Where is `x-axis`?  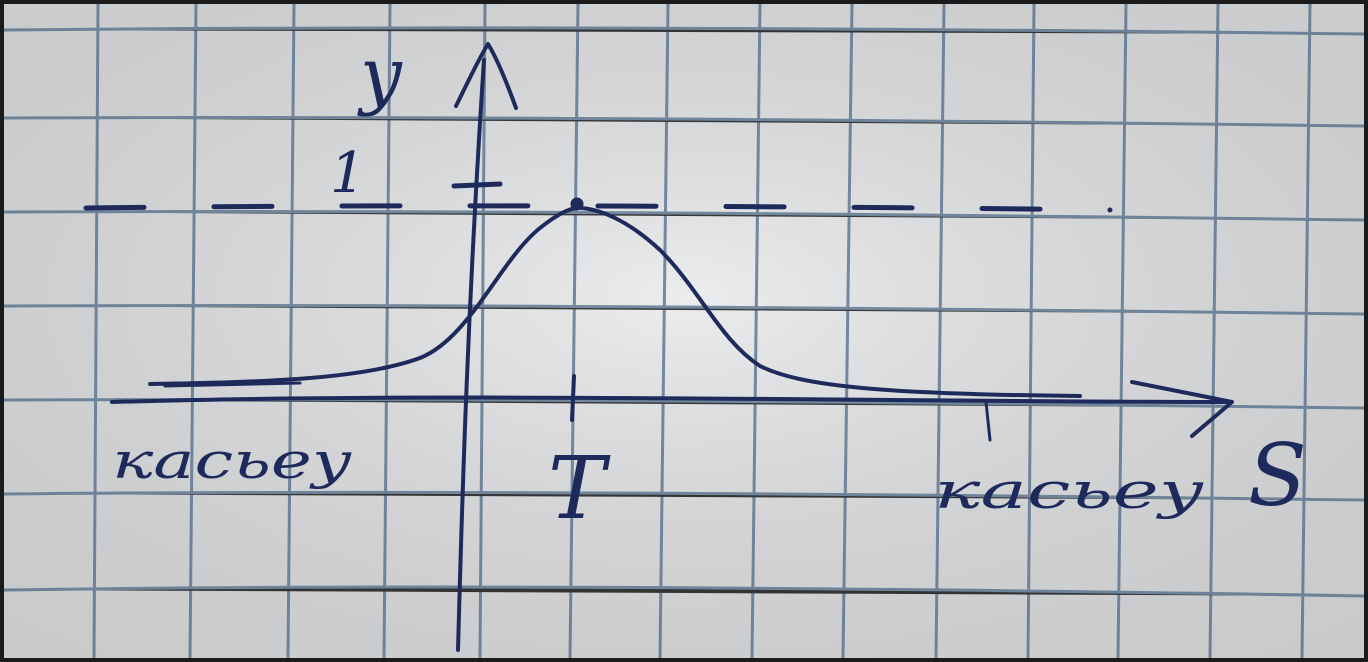 x-axis is located at coordinates (670, 399).